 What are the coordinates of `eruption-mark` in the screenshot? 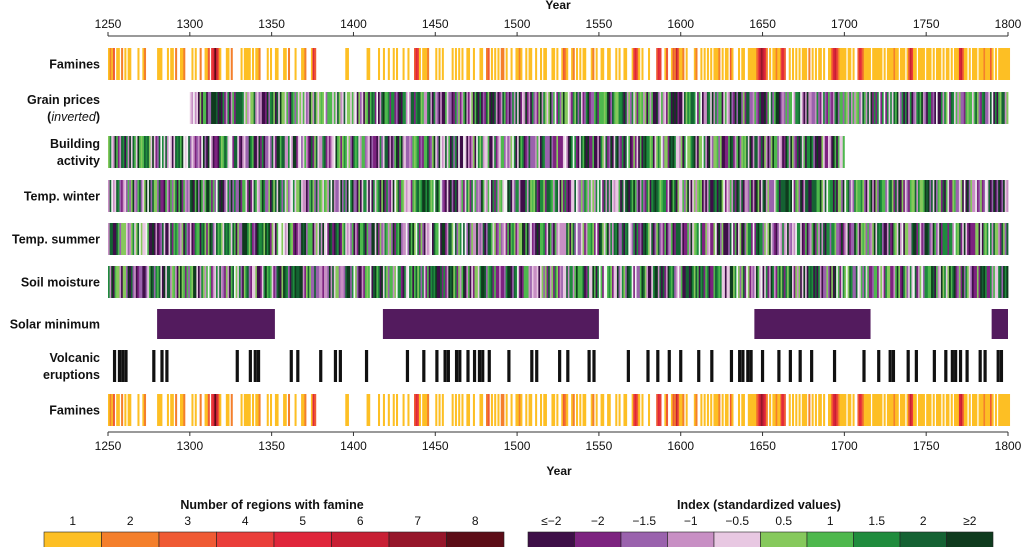 It's located at (162, 366).